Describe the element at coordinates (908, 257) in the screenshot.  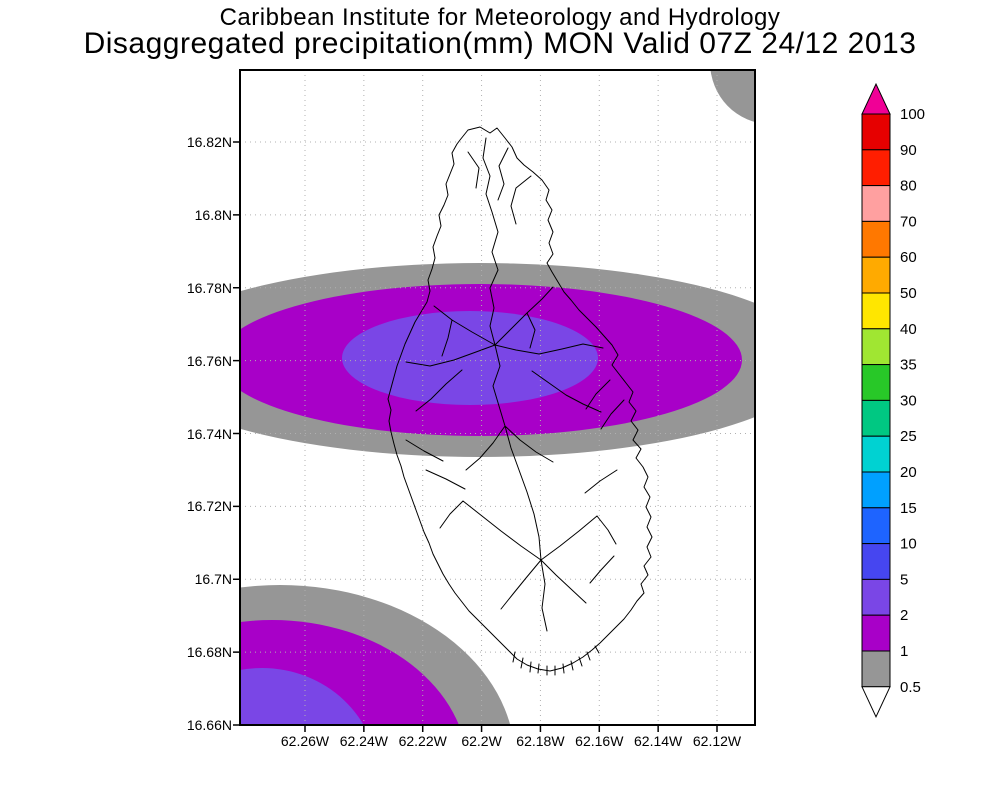
I see `legend-level-label: 60` at that location.